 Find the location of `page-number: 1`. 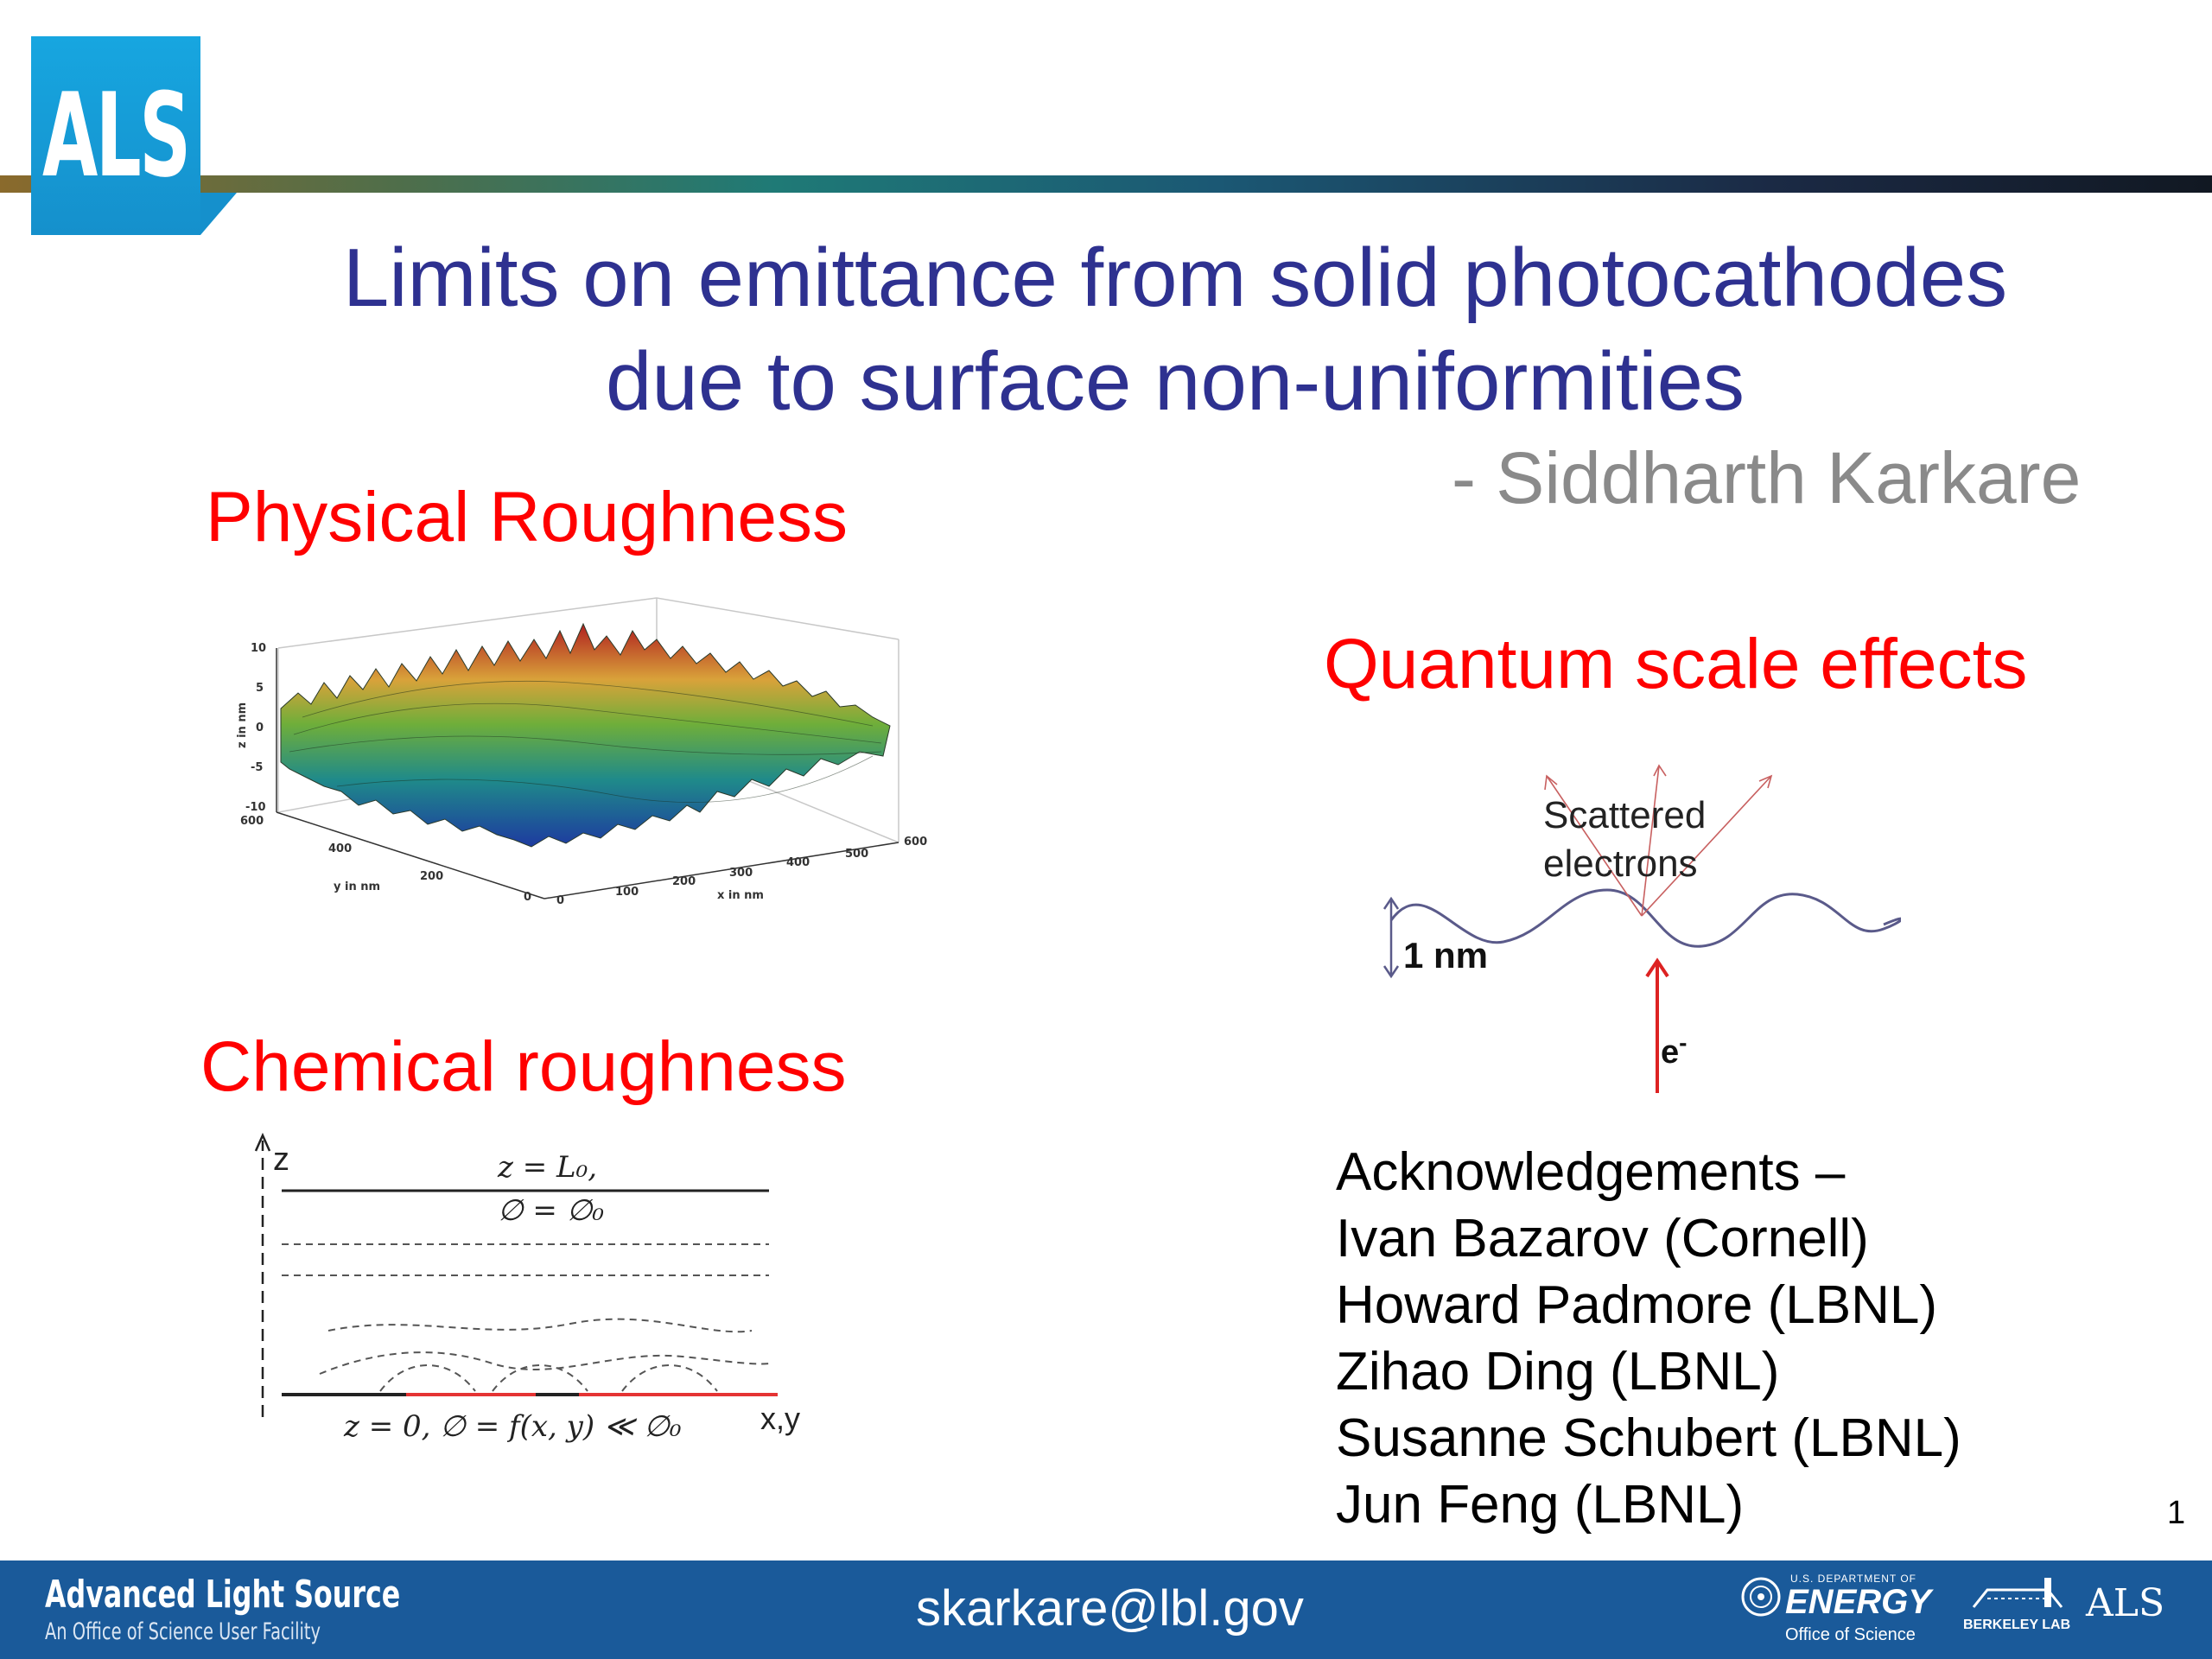

page-number: 1 is located at coordinates (2176, 1513).